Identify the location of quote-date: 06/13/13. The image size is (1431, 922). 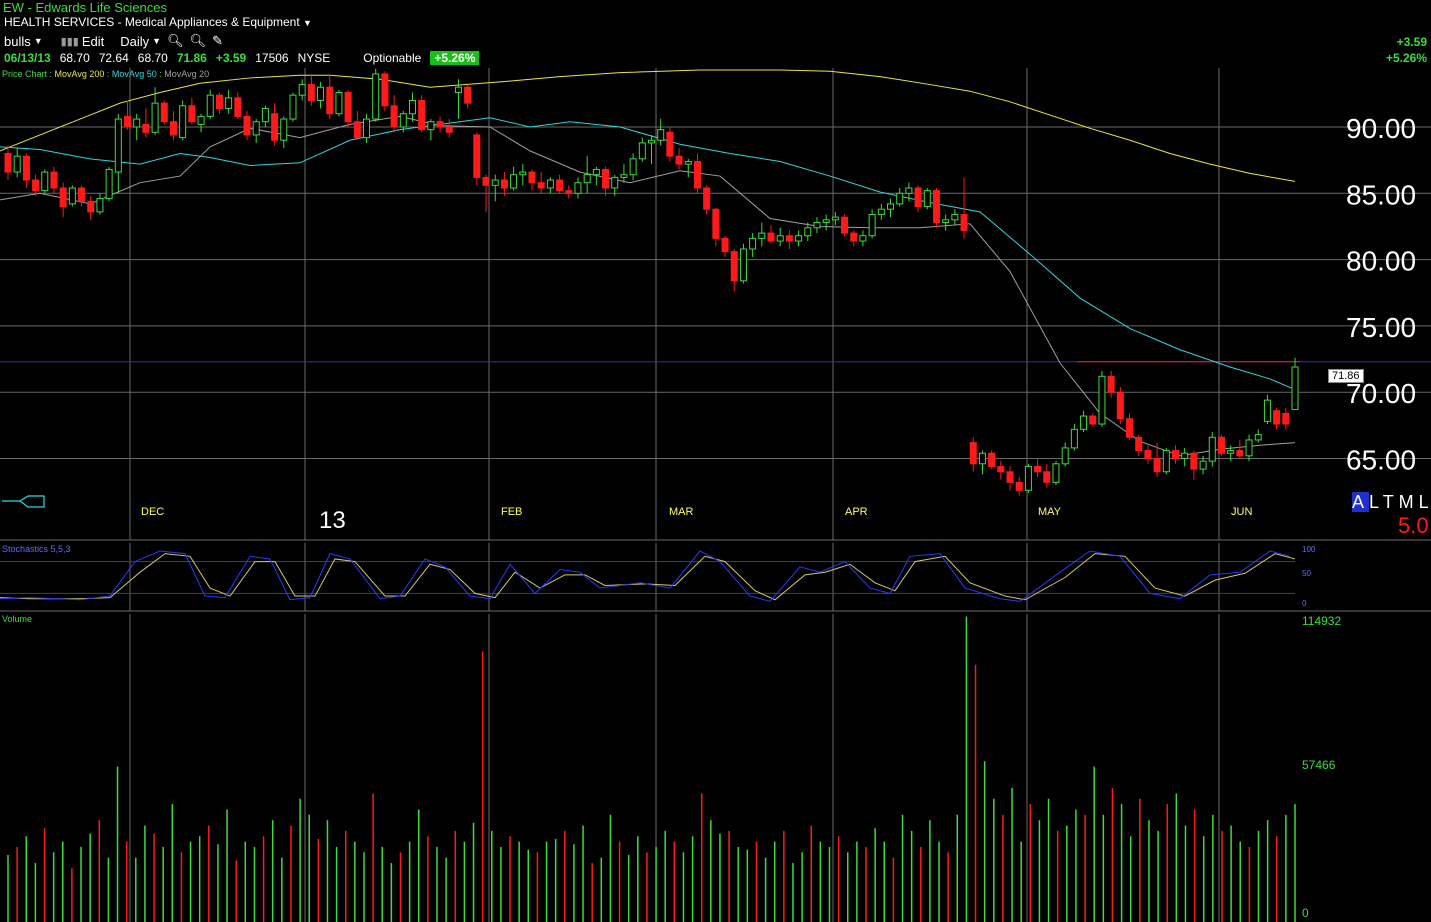
(27, 58).